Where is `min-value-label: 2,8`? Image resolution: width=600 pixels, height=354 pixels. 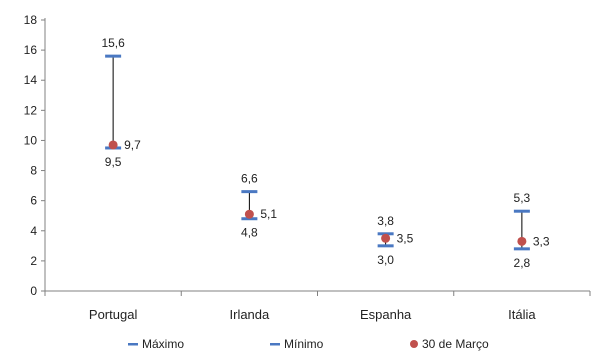
min-value-label: 2,8 is located at coordinates (522, 263).